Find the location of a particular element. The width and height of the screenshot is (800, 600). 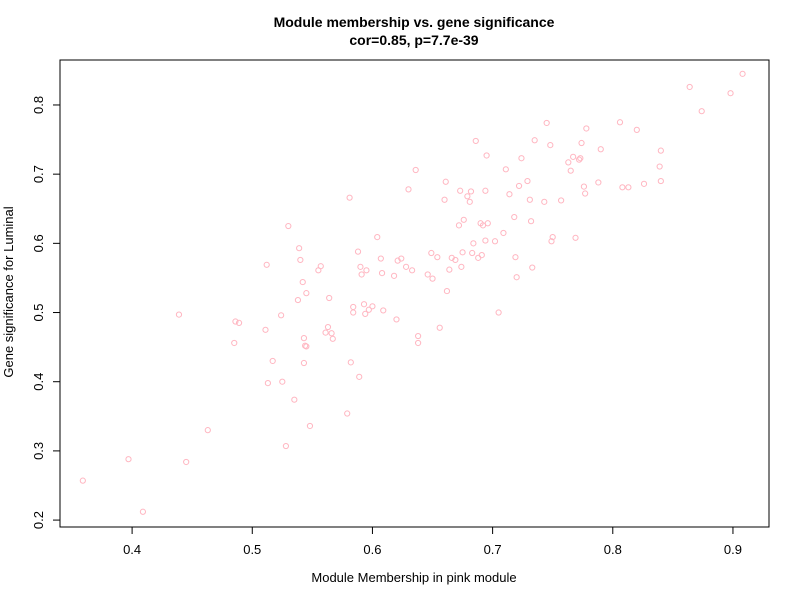

x-tick-label: 0.9 is located at coordinates (733, 549).